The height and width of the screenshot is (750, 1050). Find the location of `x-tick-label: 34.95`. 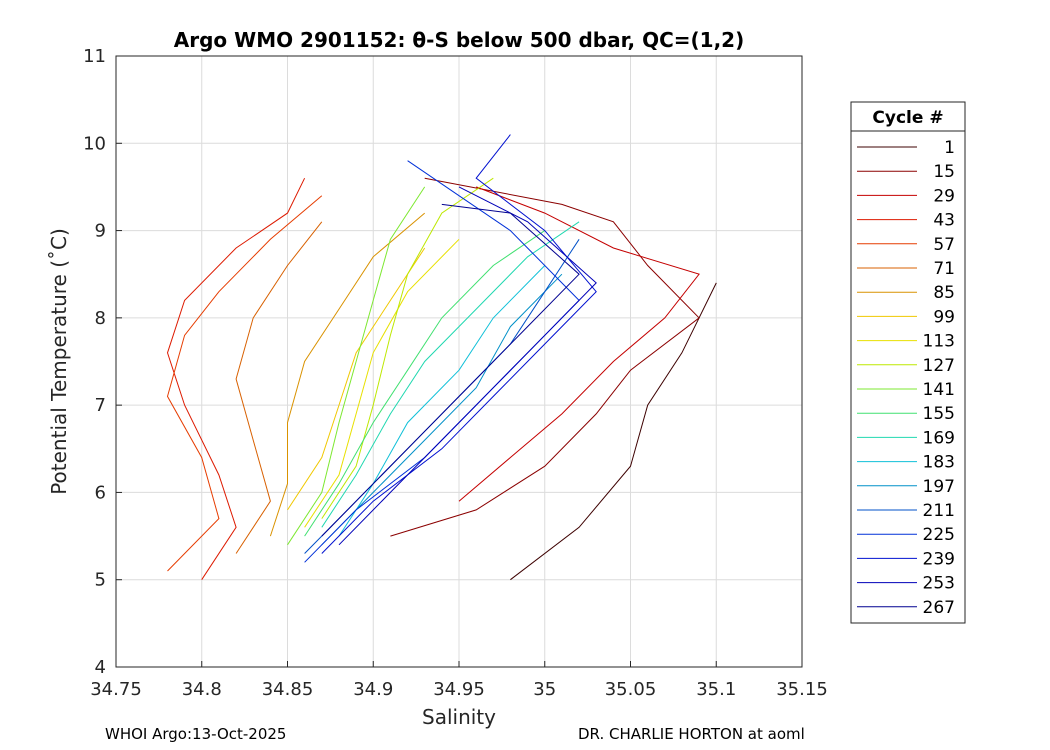

x-tick-label: 34.95 is located at coordinates (459, 689).